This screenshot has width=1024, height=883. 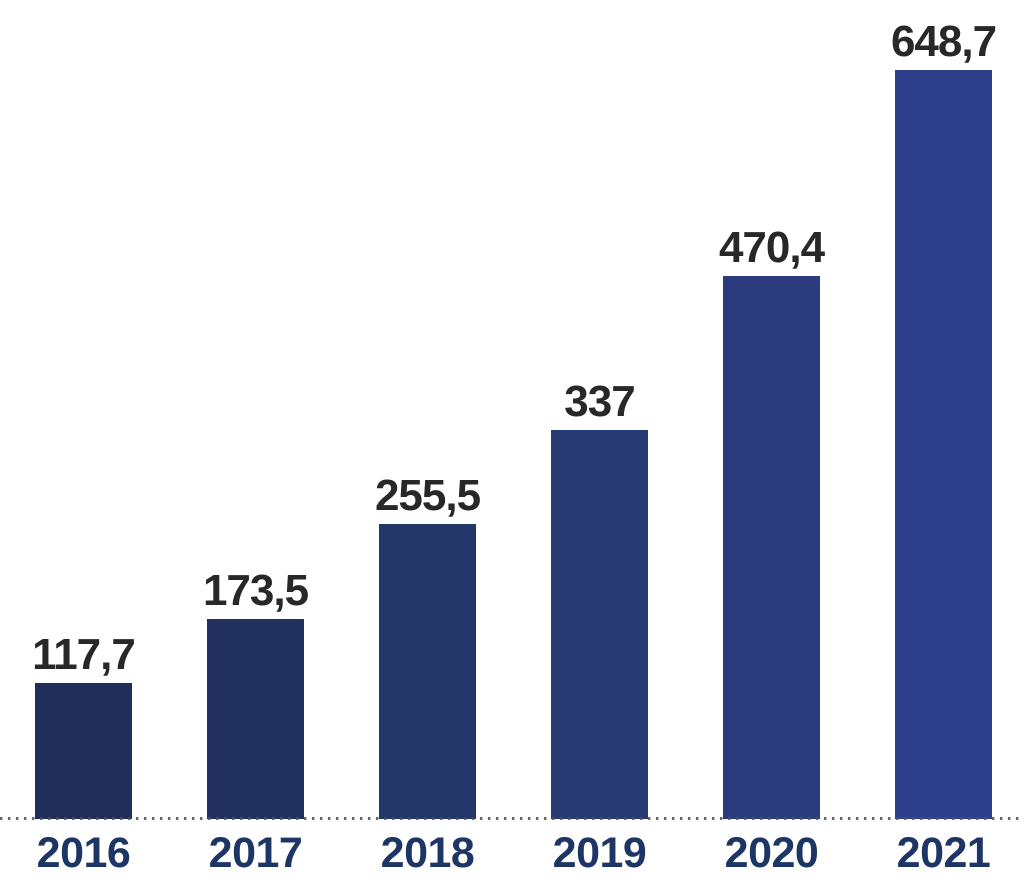 What do you see at coordinates (255, 853) in the screenshot?
I see `x-tick-label-2017: 2017` at bounding box center [255, 853].